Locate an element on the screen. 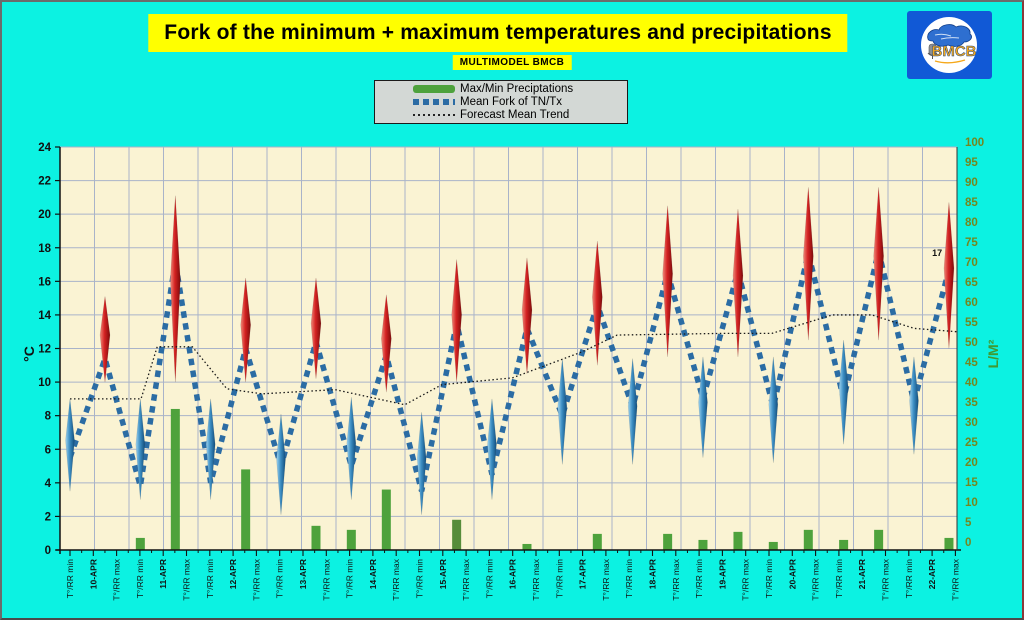  legend-label: Mean Fork of TN/Tx is located at coordinates (511, 101).